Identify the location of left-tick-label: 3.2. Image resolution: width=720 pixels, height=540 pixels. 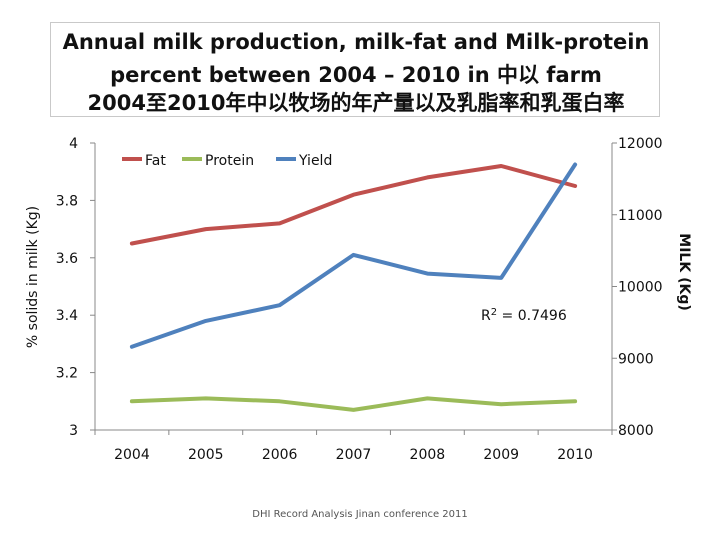
(67, 374).